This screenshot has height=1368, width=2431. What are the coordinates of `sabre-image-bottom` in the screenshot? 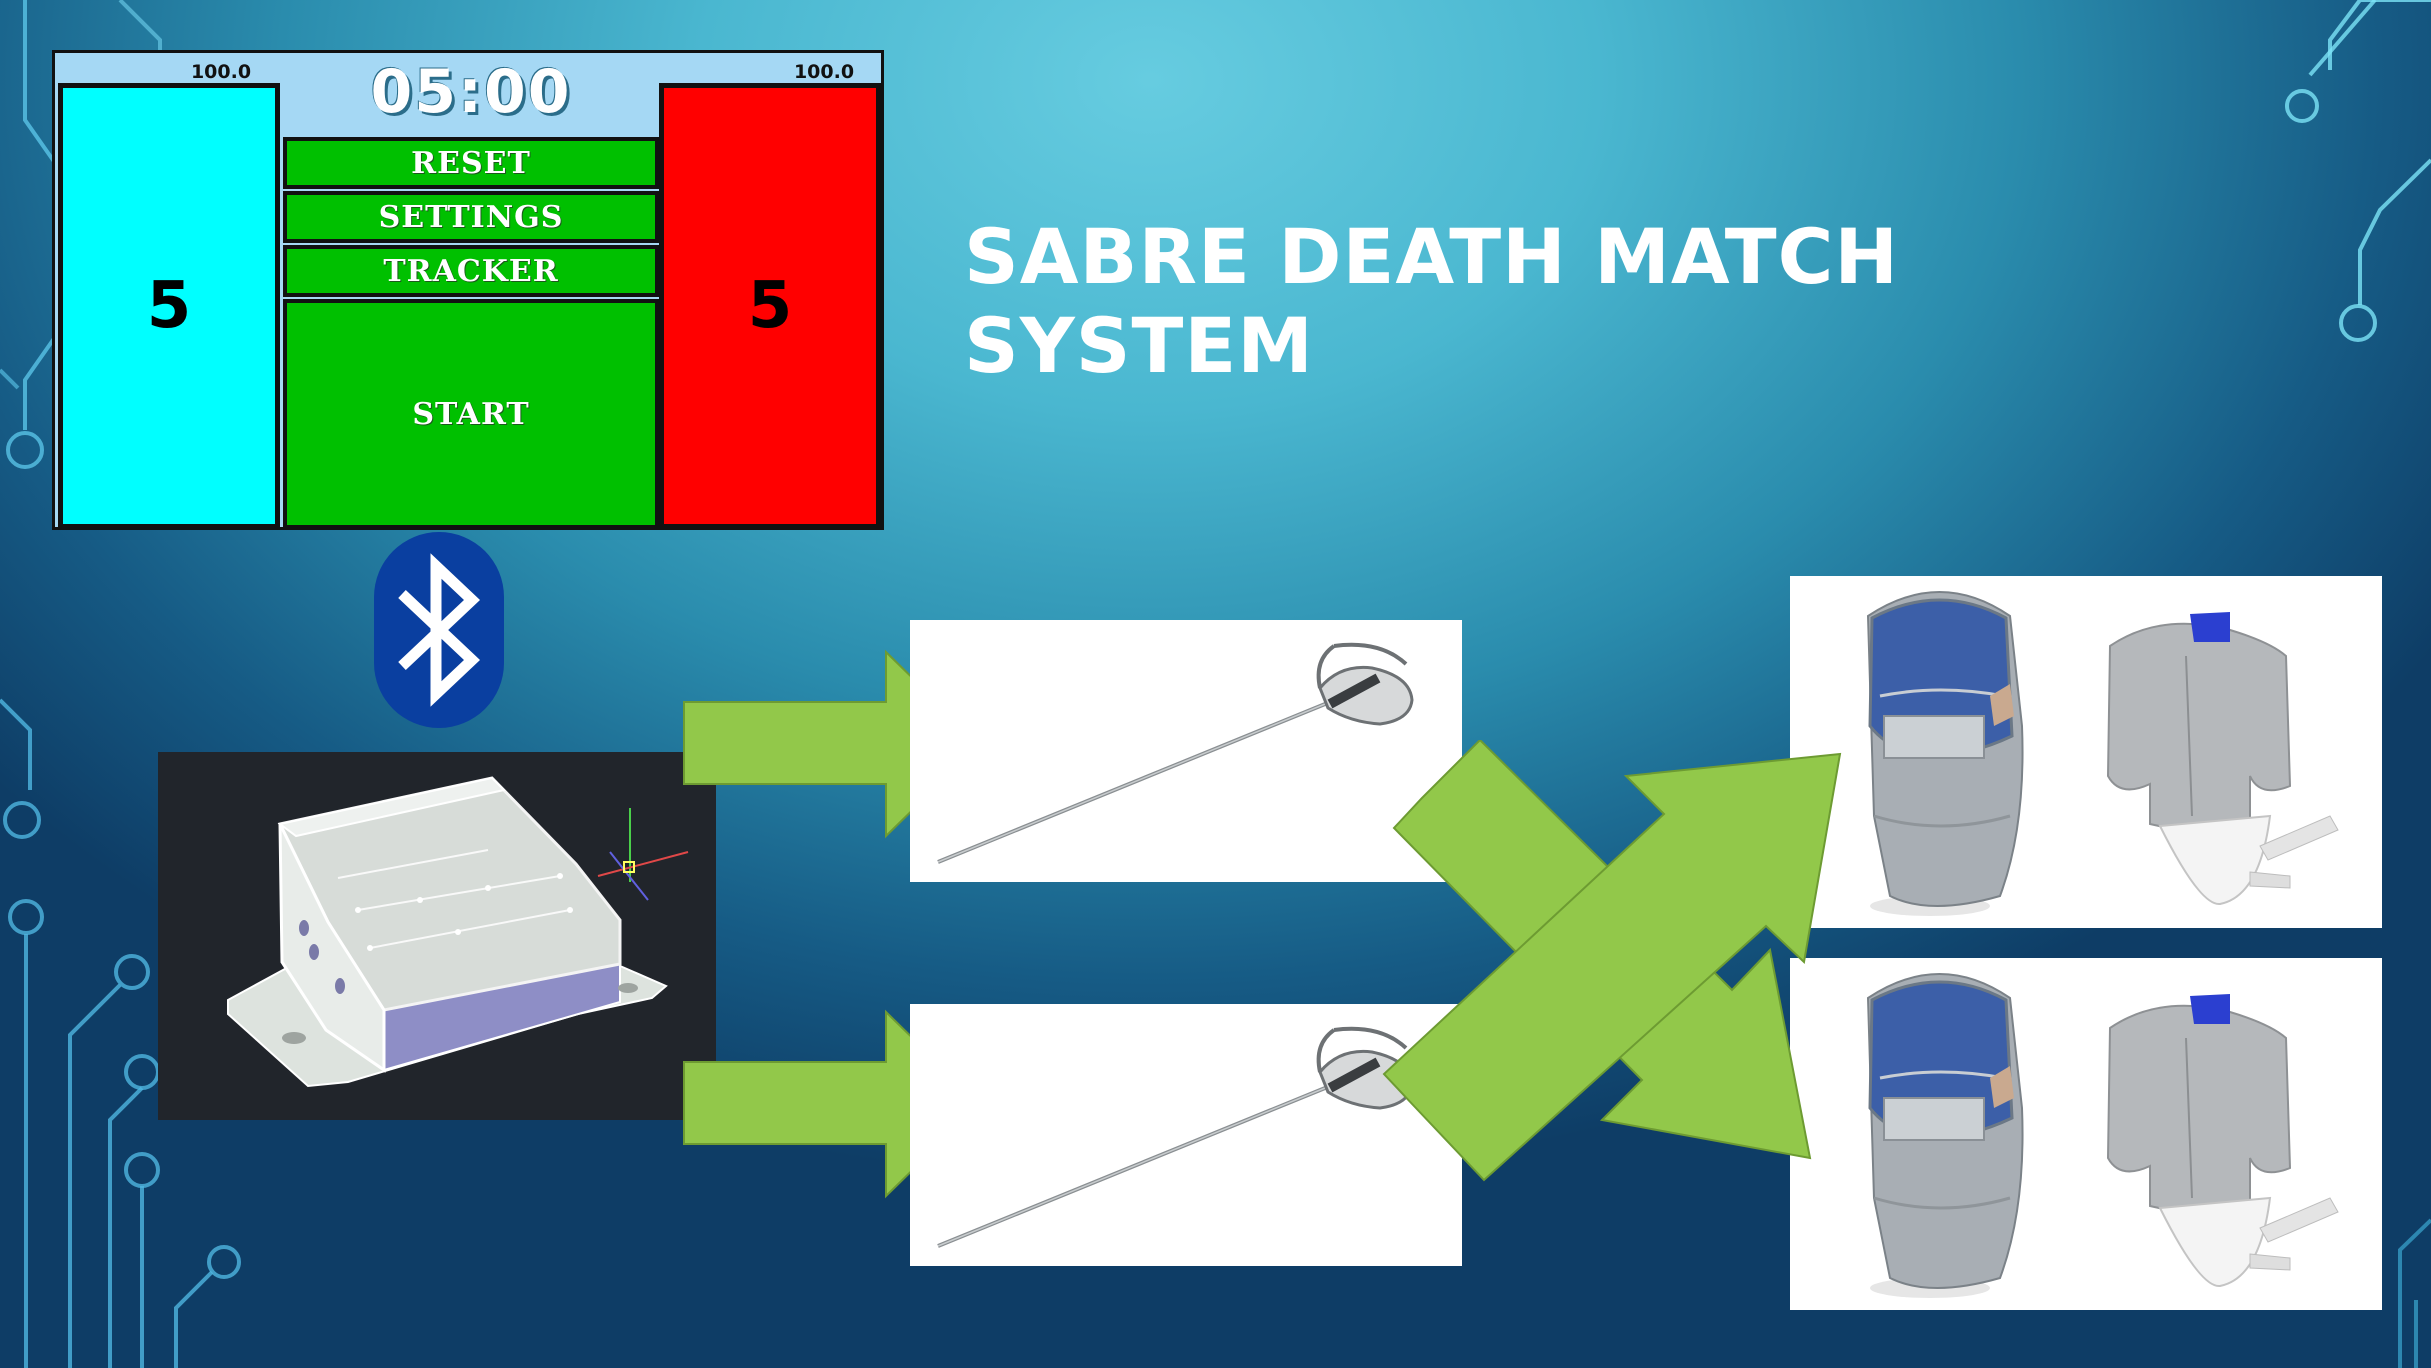 It's located at (1186, 1135).